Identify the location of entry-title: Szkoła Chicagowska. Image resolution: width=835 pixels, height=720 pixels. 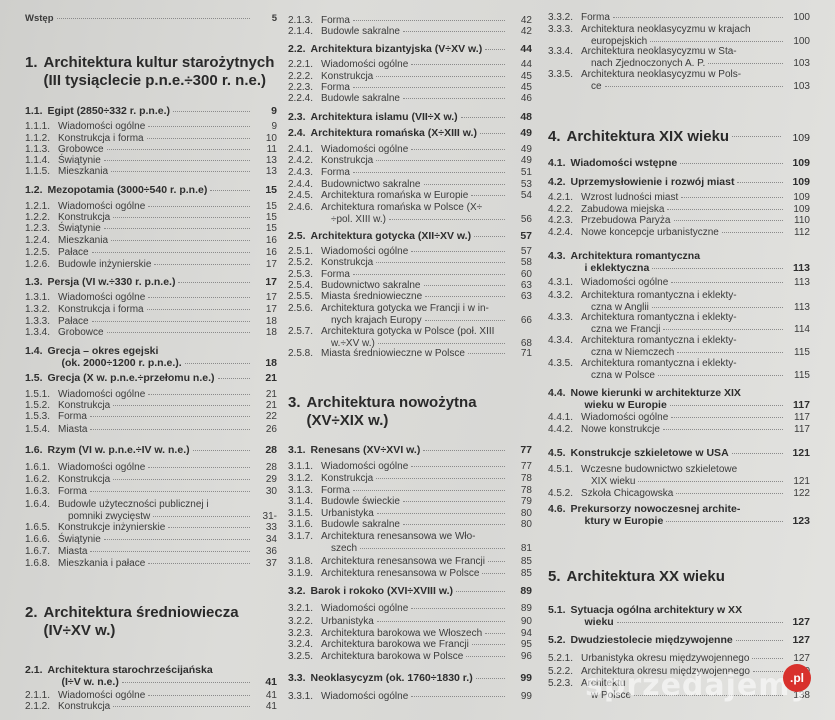
(627, 494).